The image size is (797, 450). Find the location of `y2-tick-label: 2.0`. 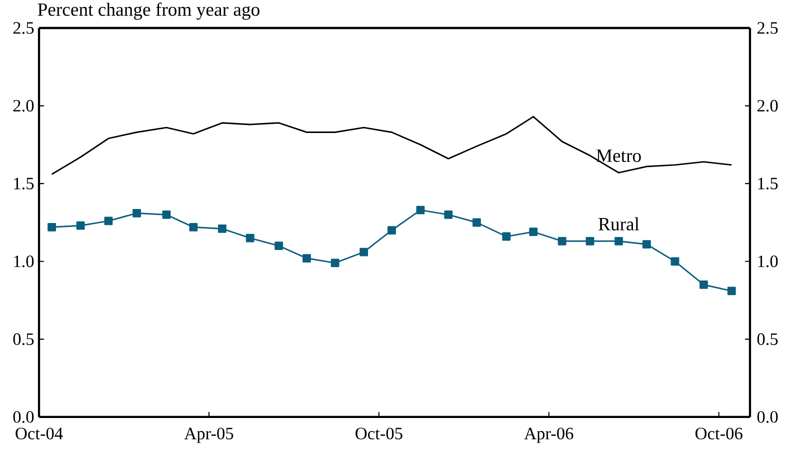

y2-tick-label: 2.0 is located at coordinates (767, 106).